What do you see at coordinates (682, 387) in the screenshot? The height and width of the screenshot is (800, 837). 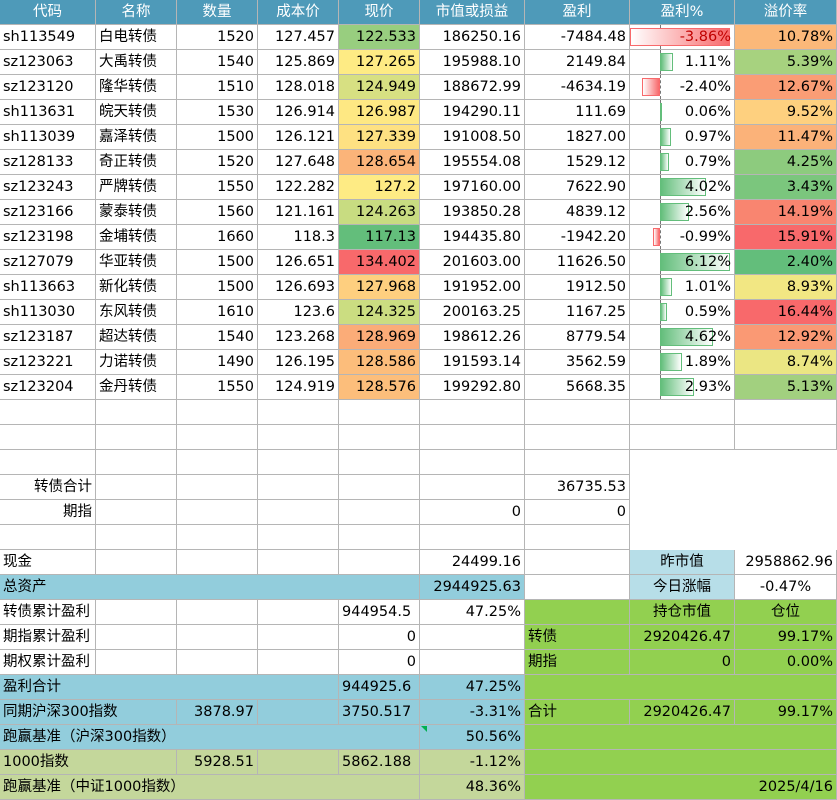 I see `profit-pct-cell: 2.93%` at bounding box center [682, 387].